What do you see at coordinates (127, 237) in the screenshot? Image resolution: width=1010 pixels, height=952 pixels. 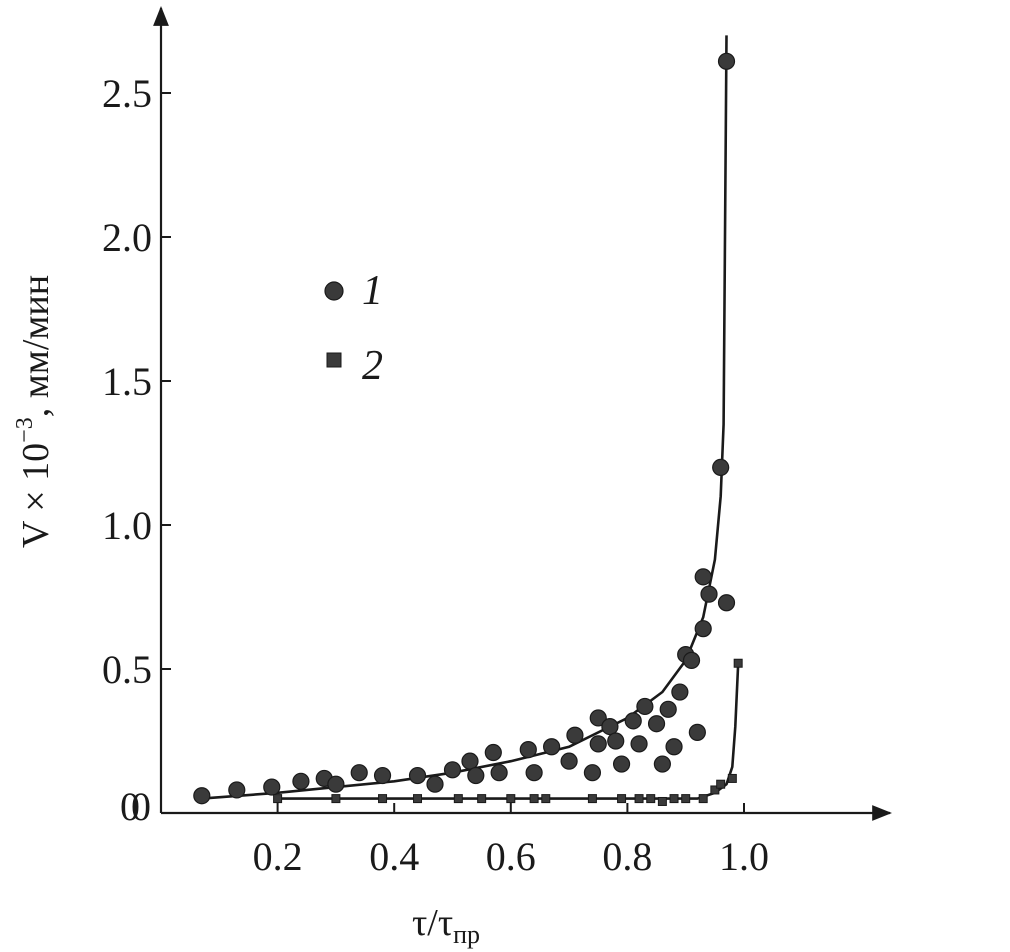 I see `y-tick-label: 2.0` at bounding box center [127, 237].